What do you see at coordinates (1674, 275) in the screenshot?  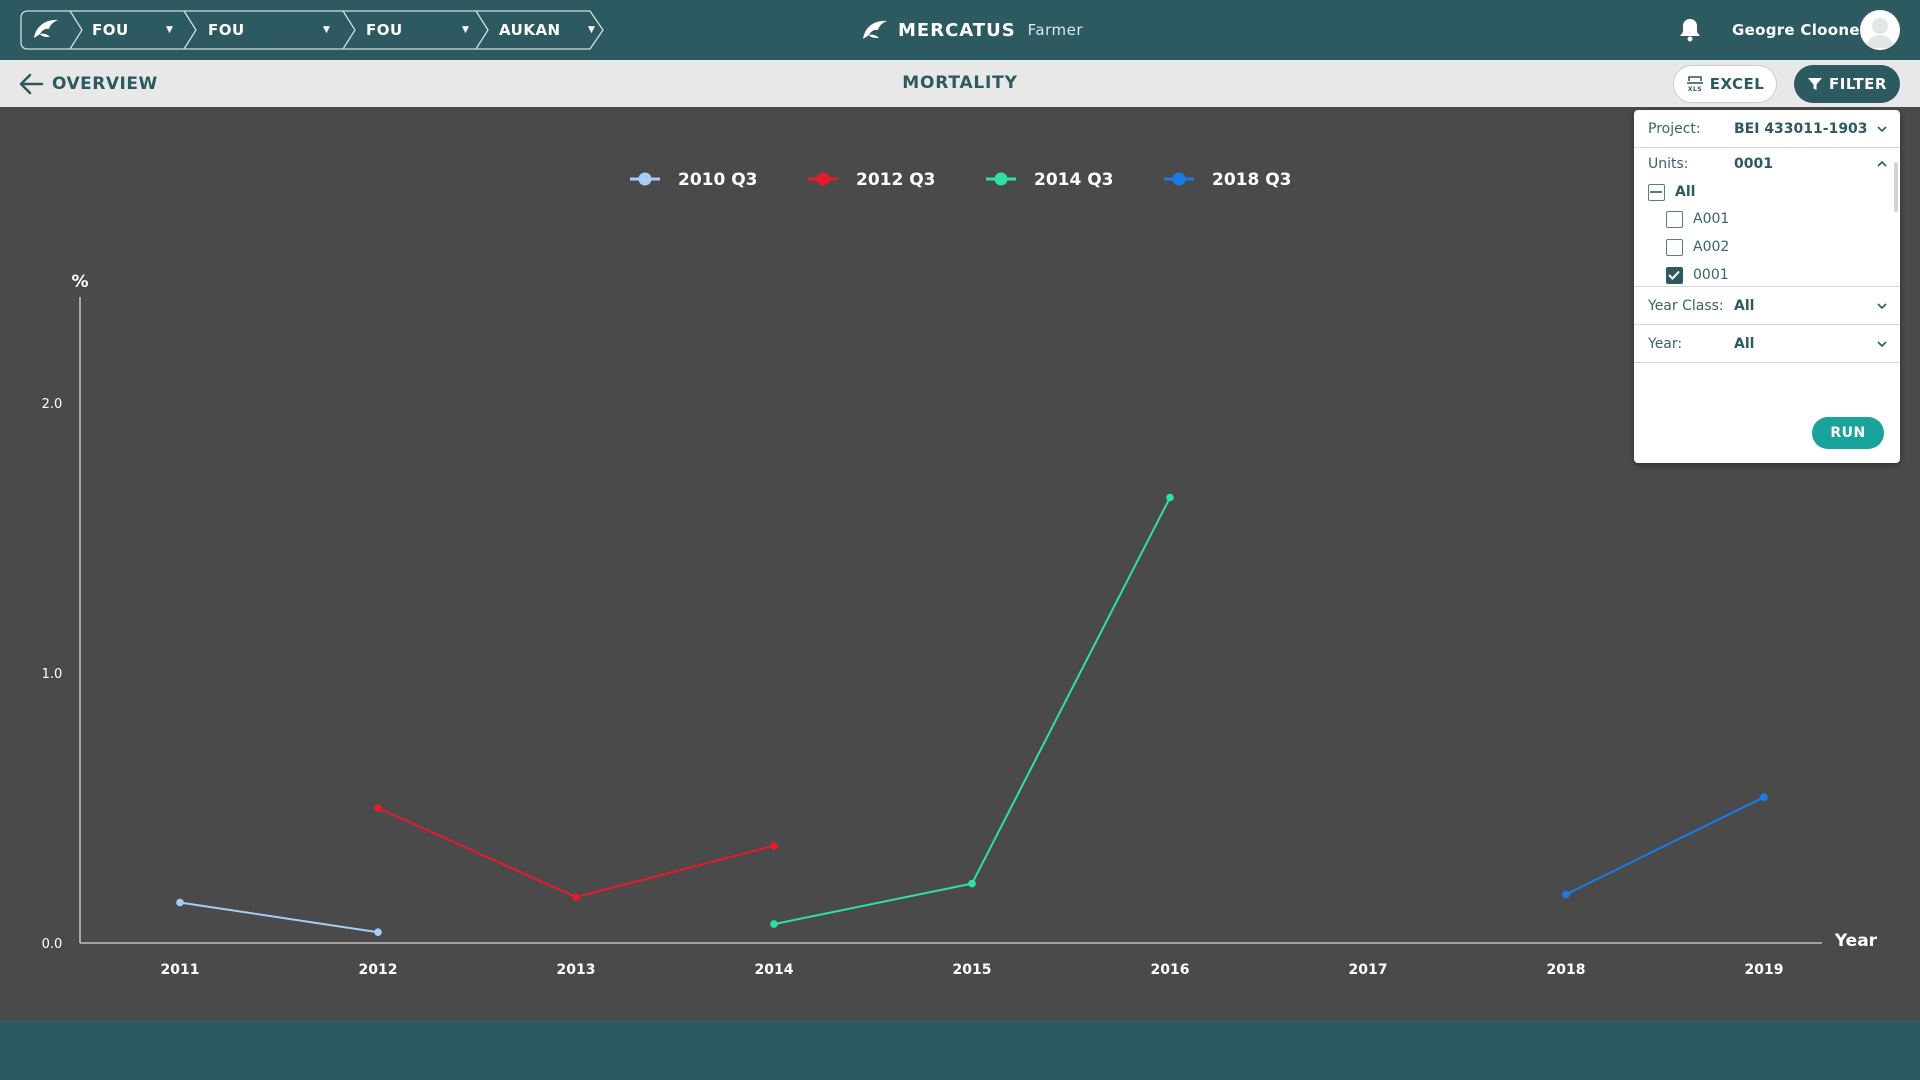 I see `checkbox-checked-icon` at bounding box center [1674, 275].